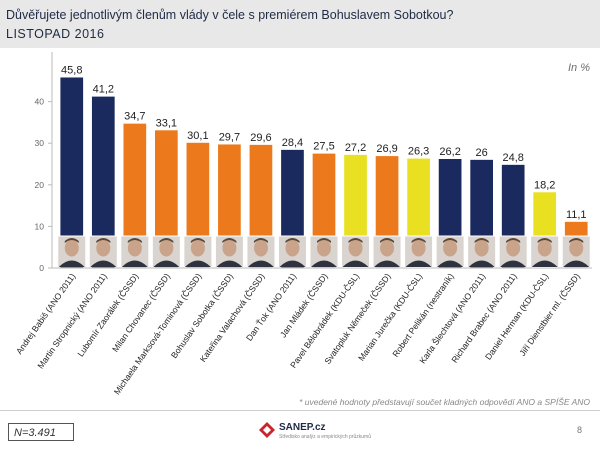 Image resolution: width=600 pixels, height=450 pixels. I want to click on category-label: Marian Jurečka (KDU-ČSL), so click(390, 317).